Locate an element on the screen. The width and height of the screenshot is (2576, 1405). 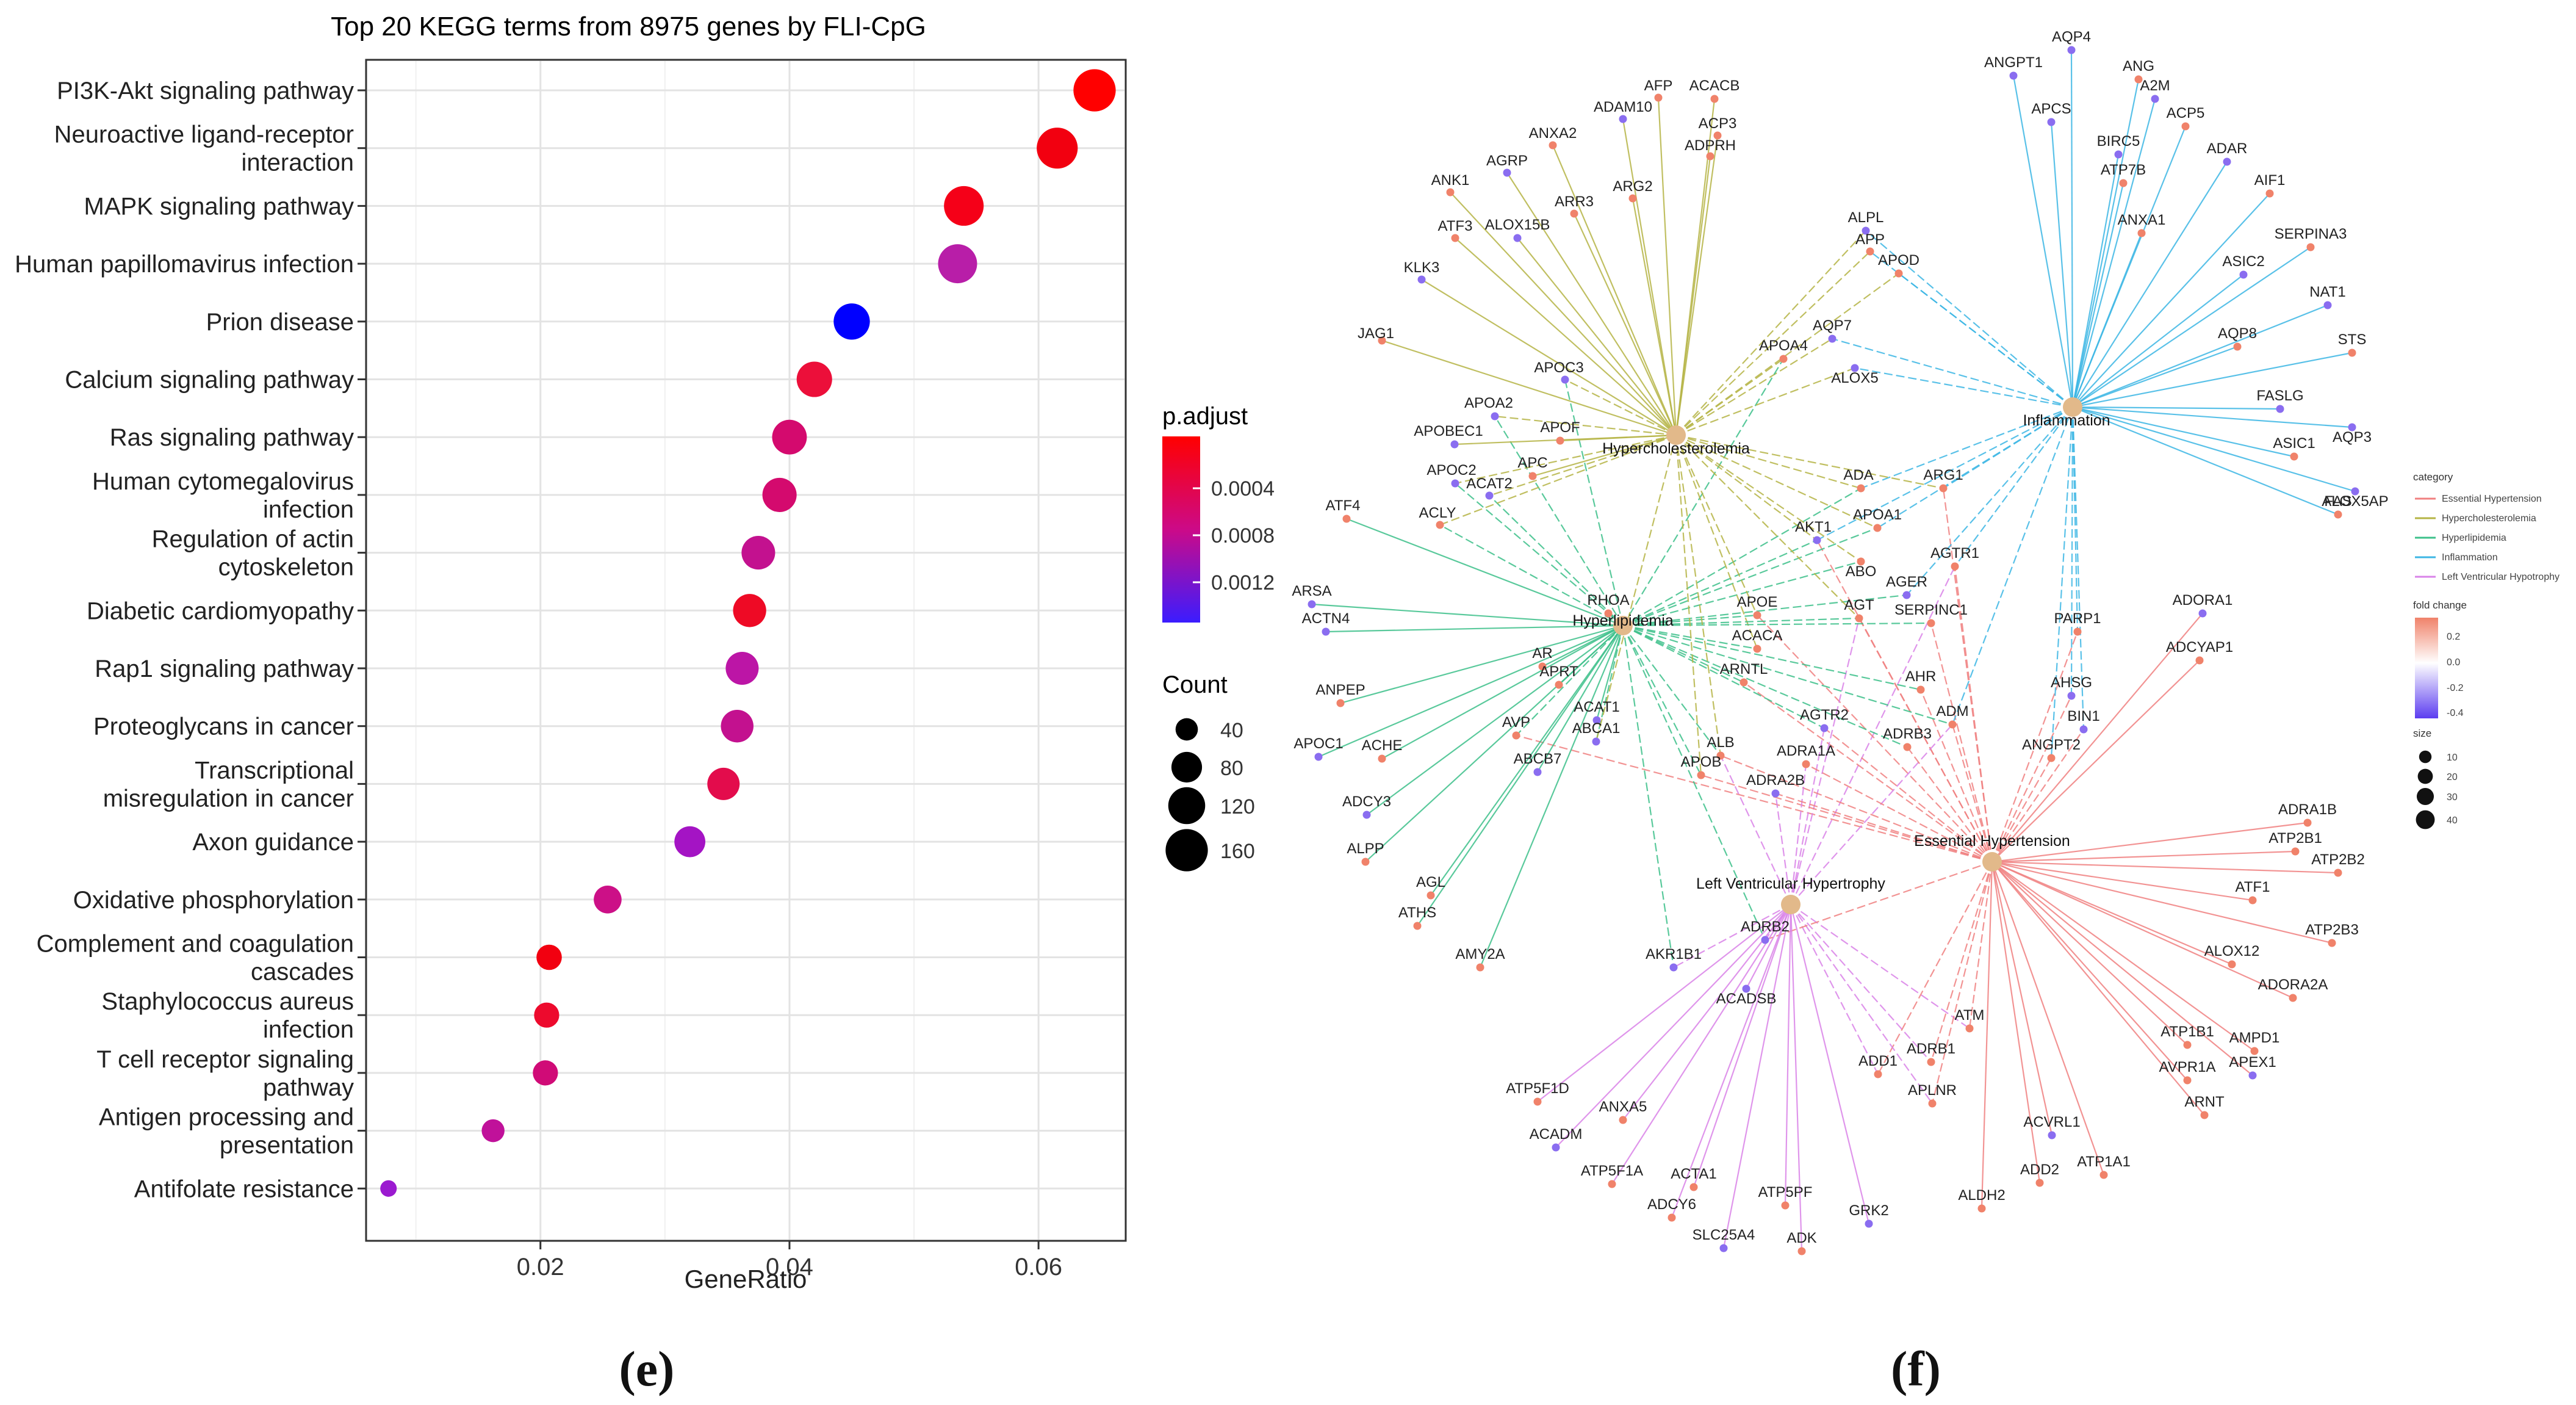
gene-node-label: ADRA2B is located at coordinates (1775, 780).